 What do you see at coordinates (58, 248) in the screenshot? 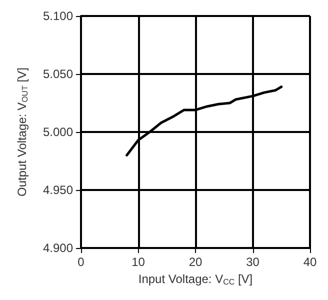
I see `y-tick-label: 4.900` at bounding box center [58, 248].